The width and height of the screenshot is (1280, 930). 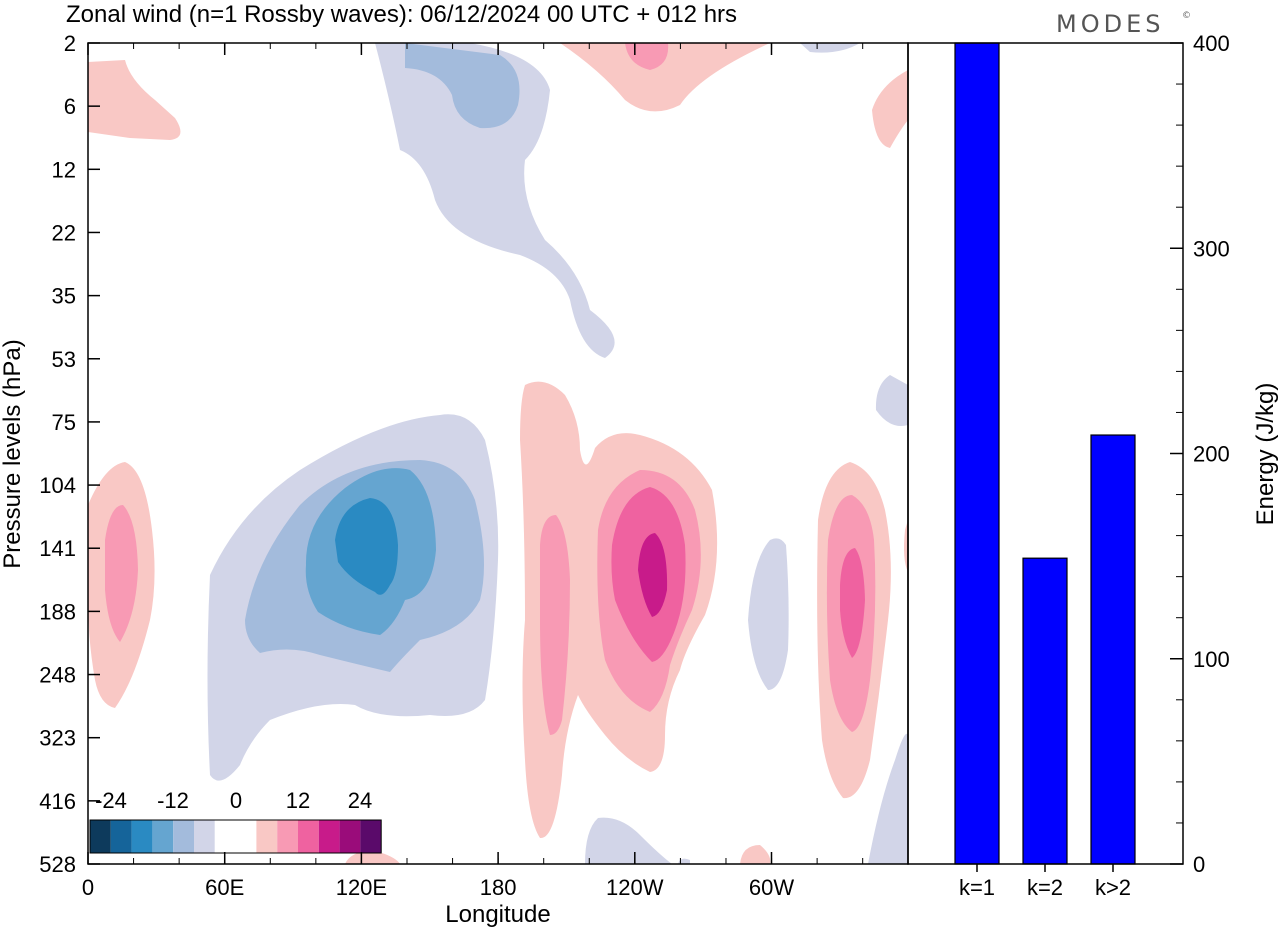 What do you see at coordinates (64, 296) in the screenshot?
I see `y-tick-label: 35` at bounding box center [64, 296].